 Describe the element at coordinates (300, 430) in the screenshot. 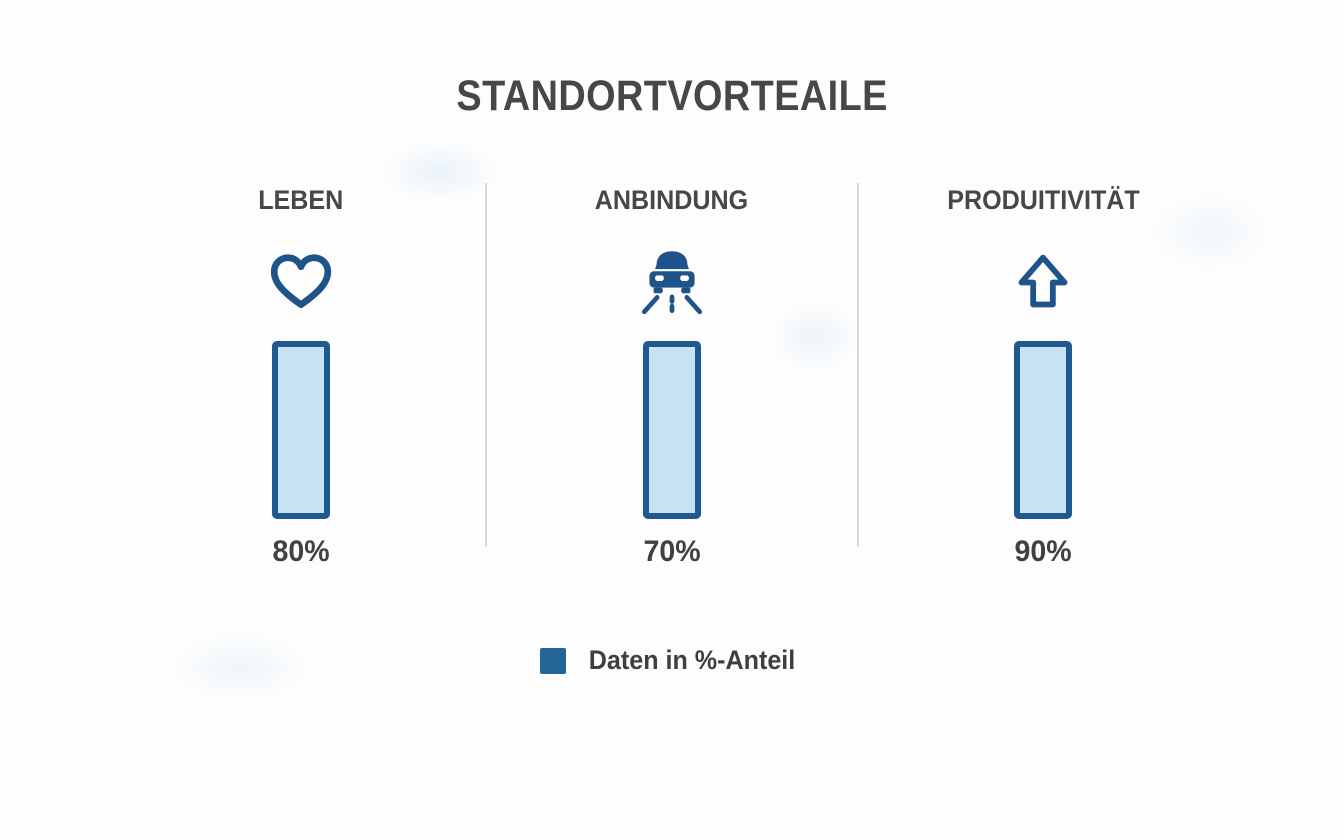

I see `bar-leben` at that location.